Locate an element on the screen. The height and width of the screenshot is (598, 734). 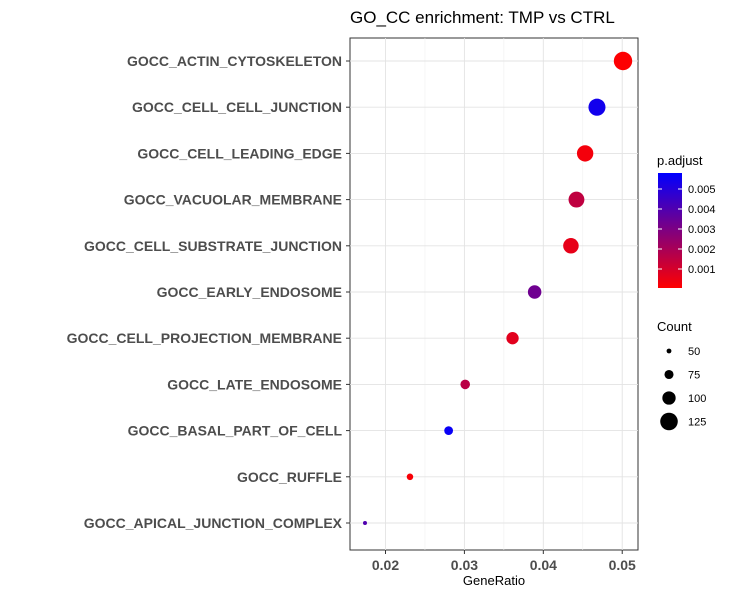
x-tick-label: 0.03 is located at coordinates (464, 565).